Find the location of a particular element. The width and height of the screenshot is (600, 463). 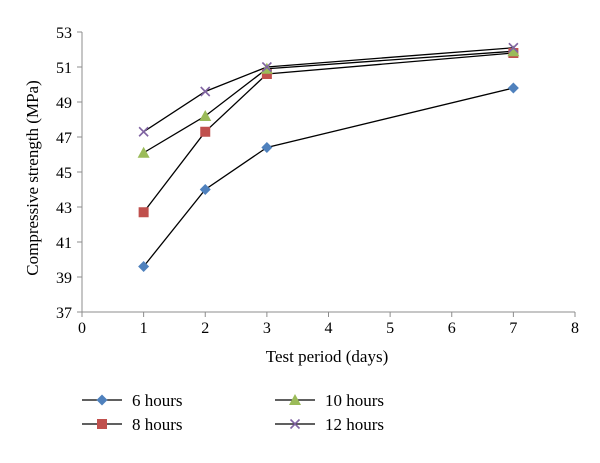

y-tick-label: 47 is located at coordinates (64, 138).